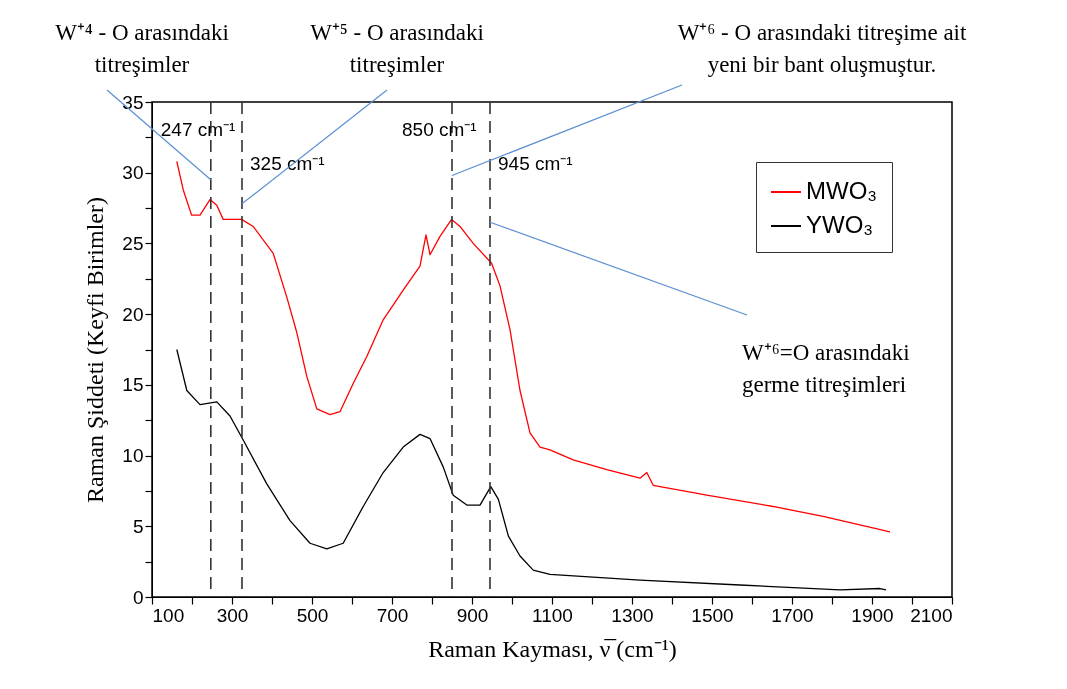 The height and width of the screenshot is (689, 1067). I want to click on legend-label: MWO₃, so click(842, 190).